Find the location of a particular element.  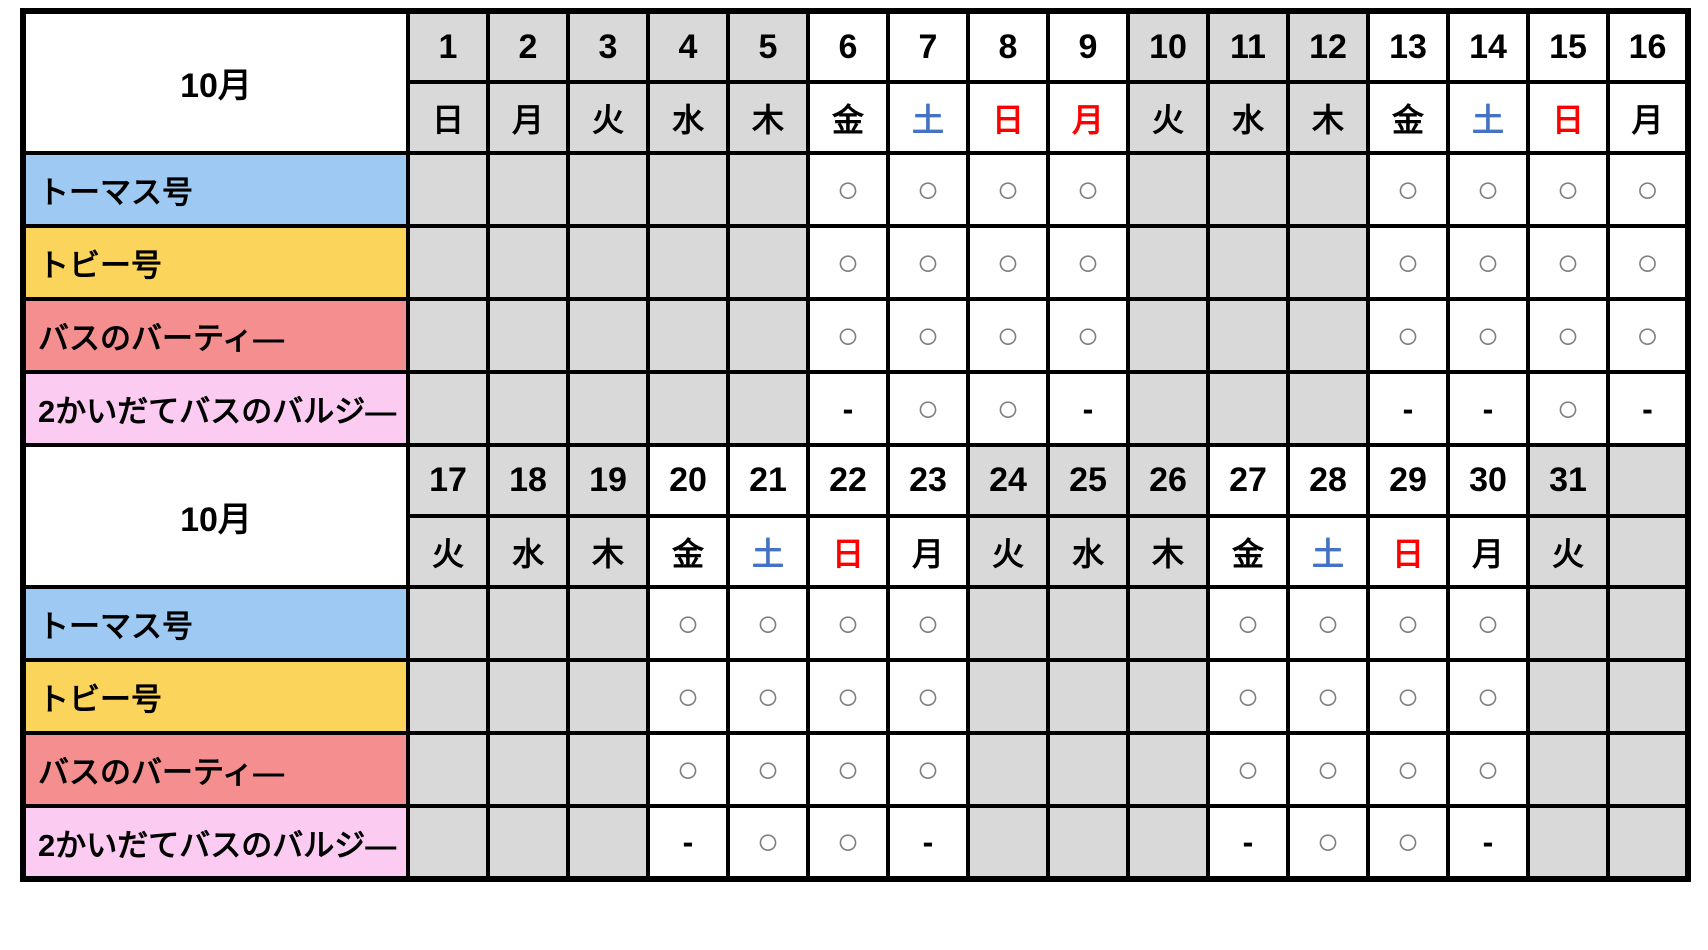

day-number-cell: 23 is located at coordinates (928, 480).